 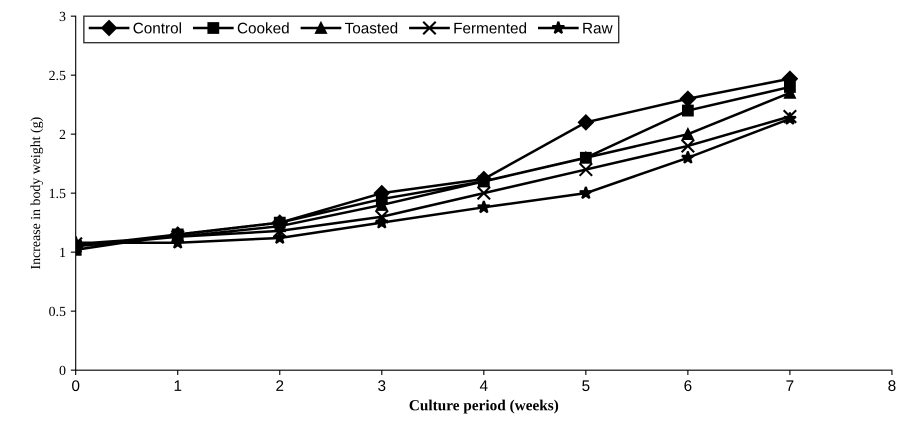 I want to click on x-tick-label: 8, so click(x=892, y=386).